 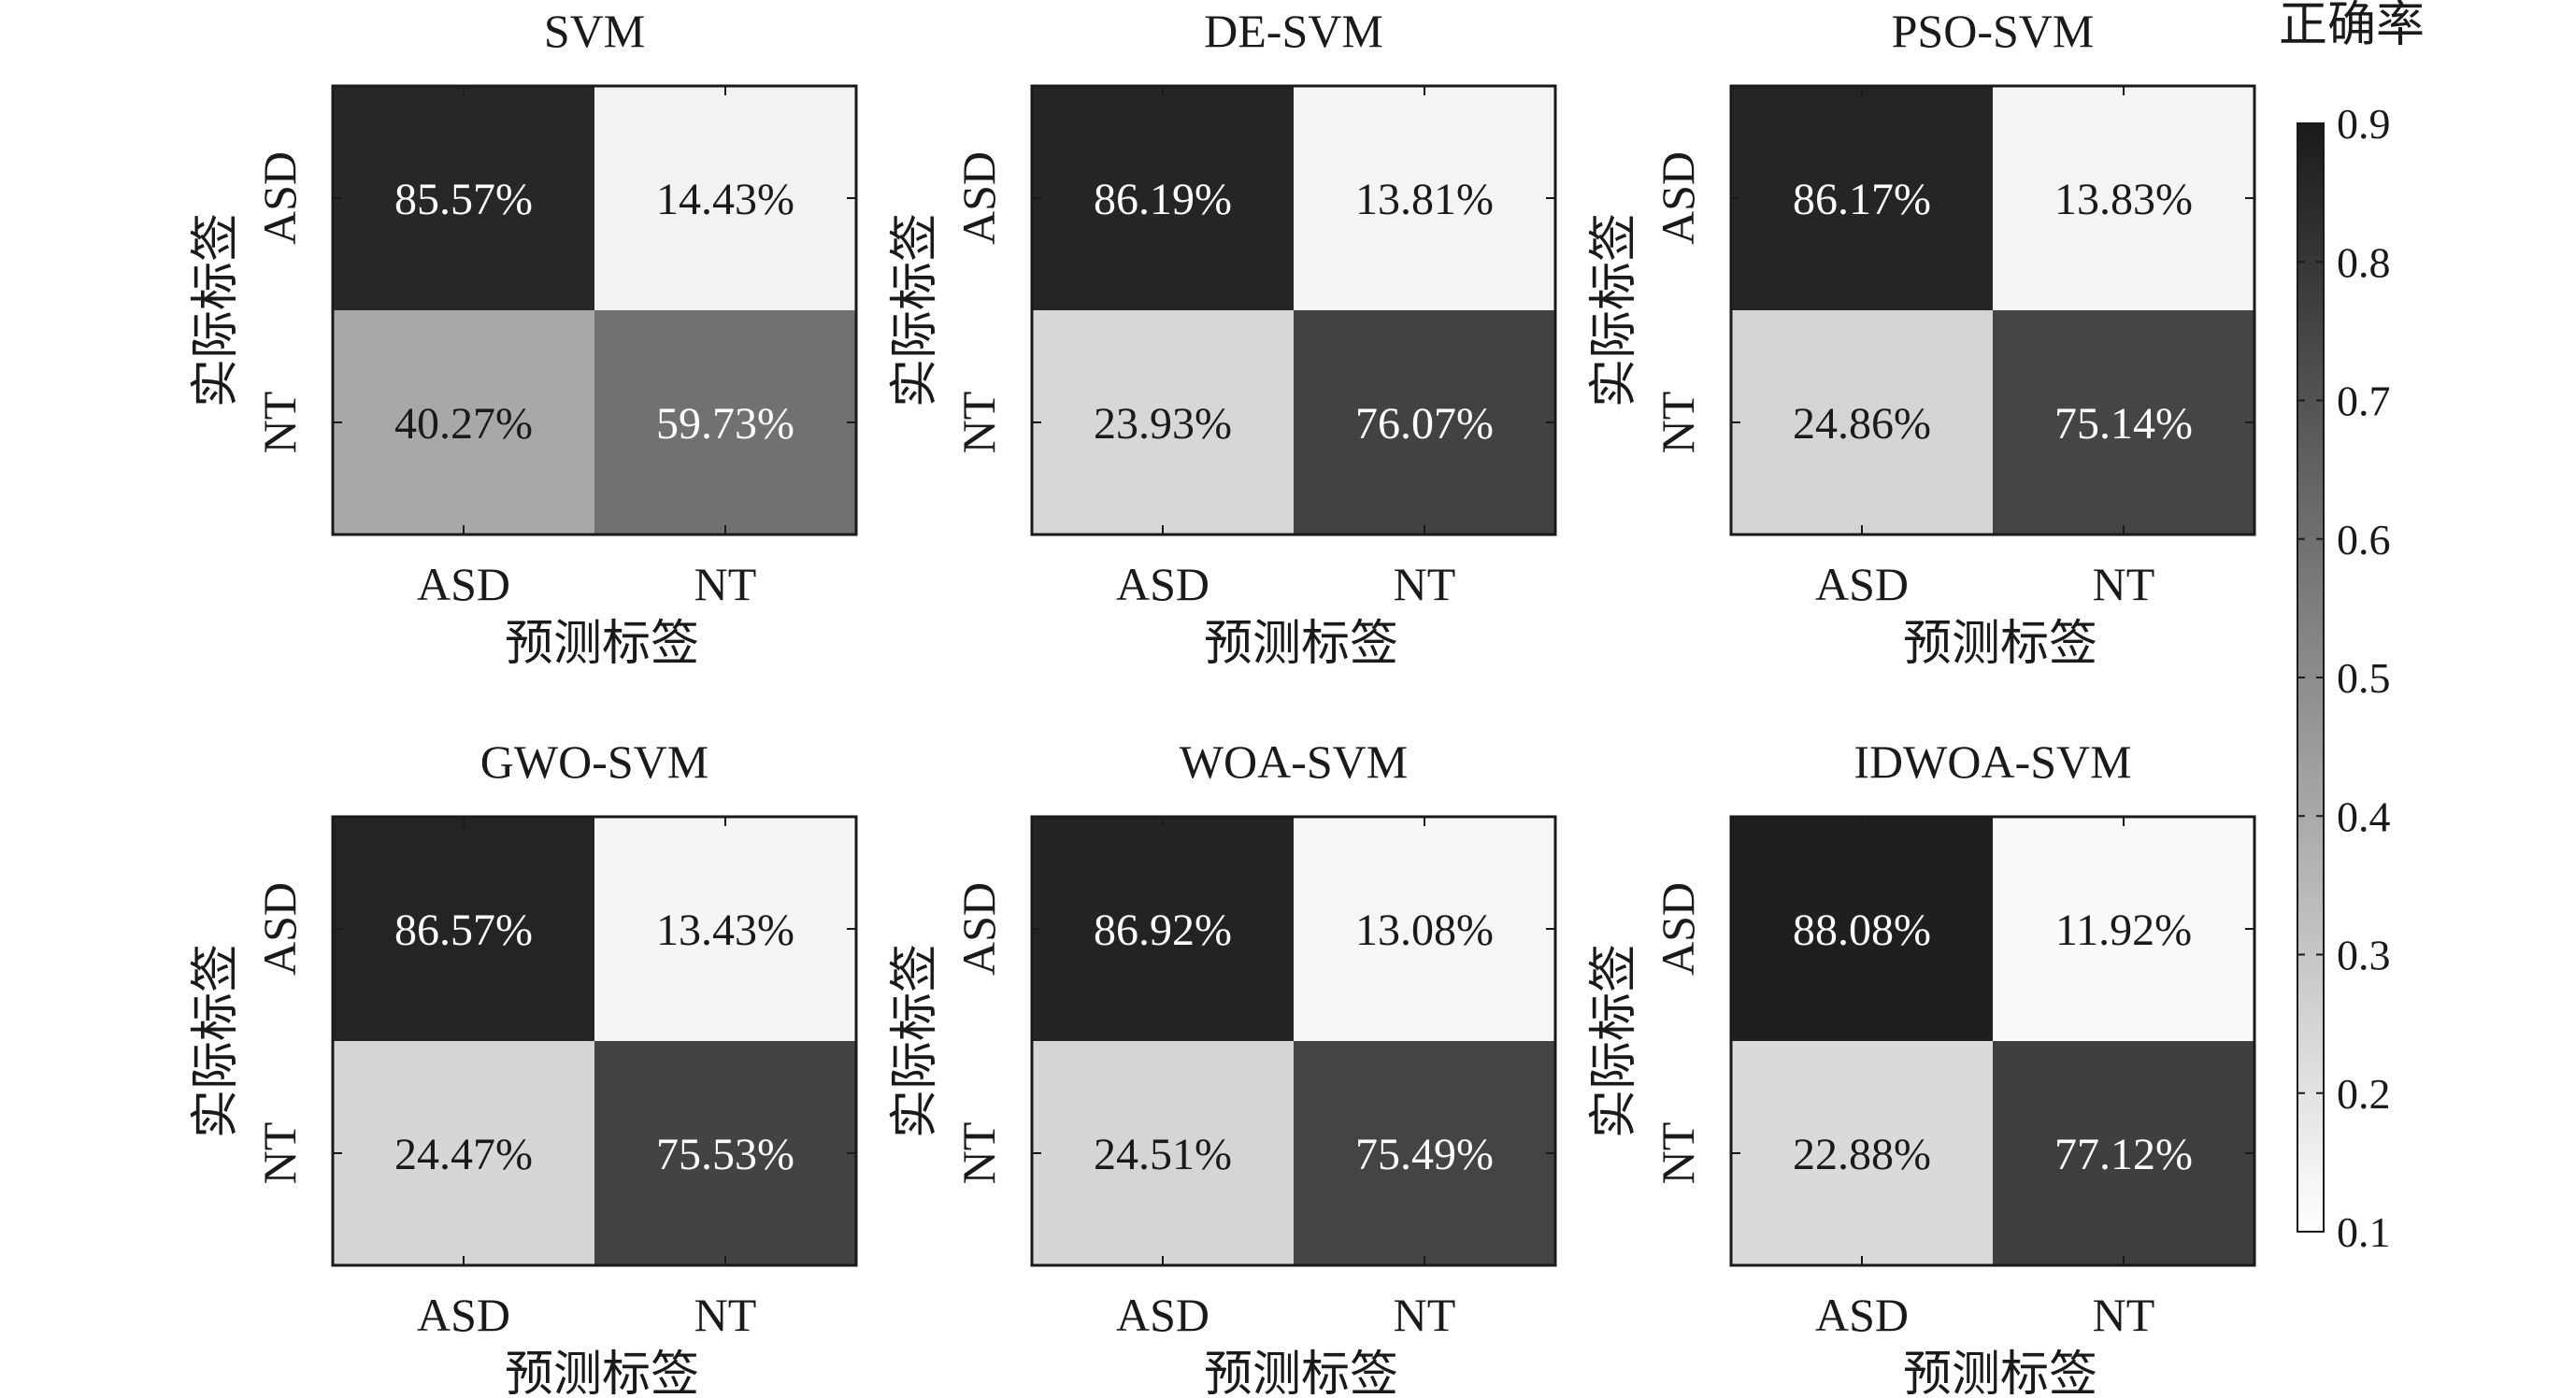 I want to click on colorbar-tick-label: 0.1, so click(x=2364, y=1232).